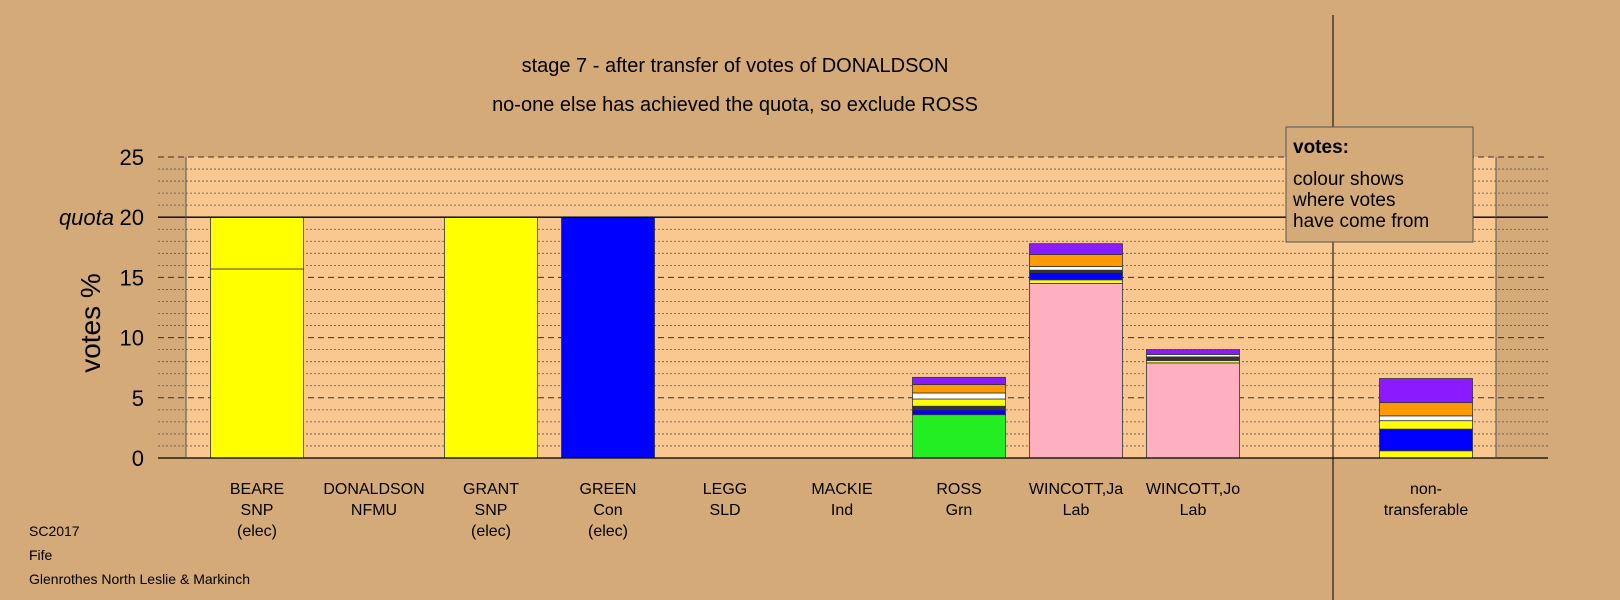 The width and height of the screenshot is (1620, 600). What do you see at coordinates (491, 489) in the screenshot?
I see `candidate-label: GRANT` at bounding box center [491, 489].